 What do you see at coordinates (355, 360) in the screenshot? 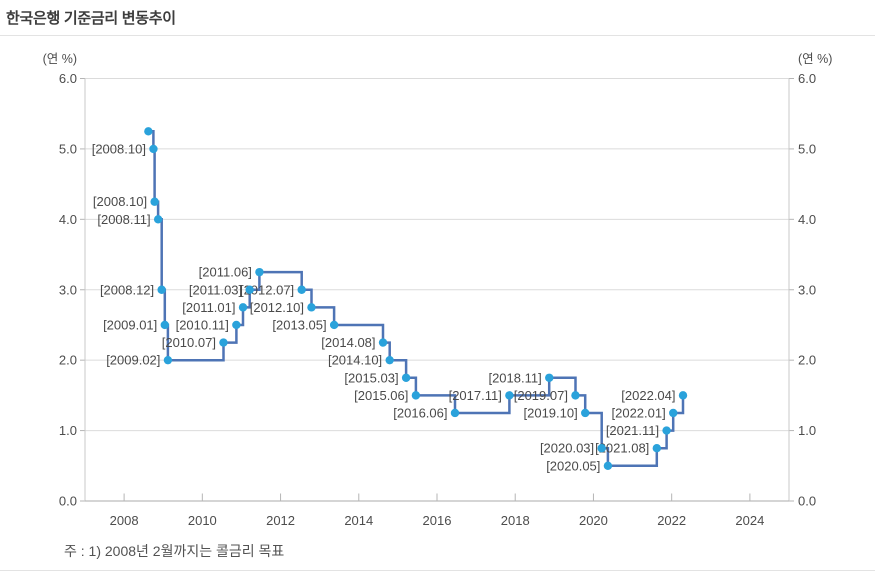
I see `data-point-label: [2014.10]` at bounding box center [355, 360].